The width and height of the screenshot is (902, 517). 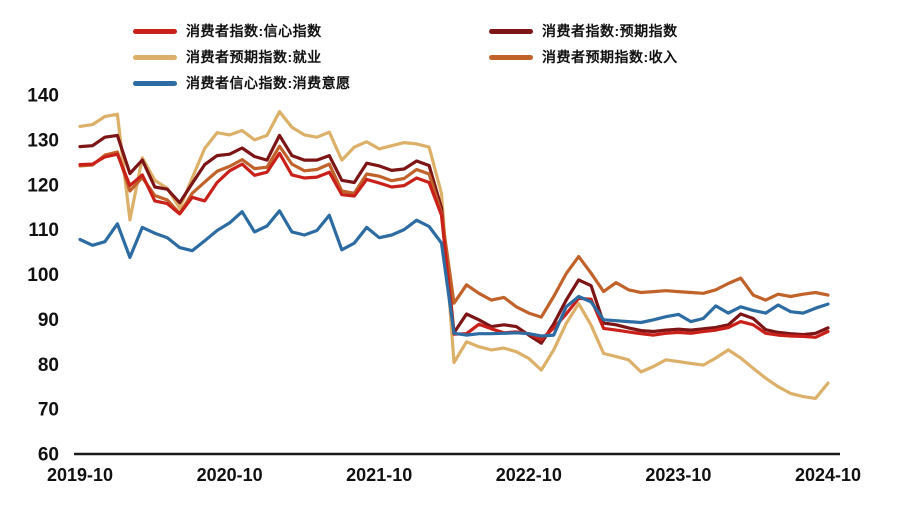 What do you see at coordinates (43, 96) in the screenshot?
I see `y-axis-tick-label: 140` at bounding box center [43, 96].